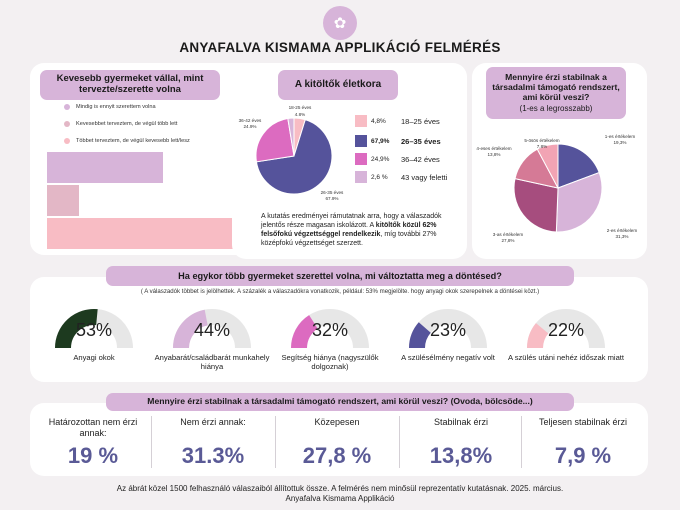 Image resolution: width=680 pixels, height=510 pixels. I want to click on fewer-children-legend-item: Mindig is ennyit szerettem volna, so click(110, 107).